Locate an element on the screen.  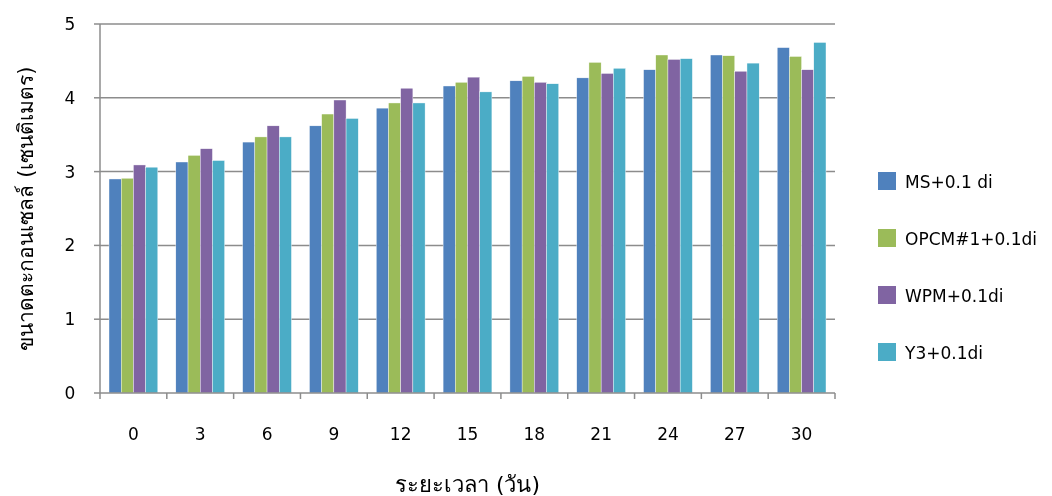
legend-label: Y3+0.1di is located at coordinates (944, 353).